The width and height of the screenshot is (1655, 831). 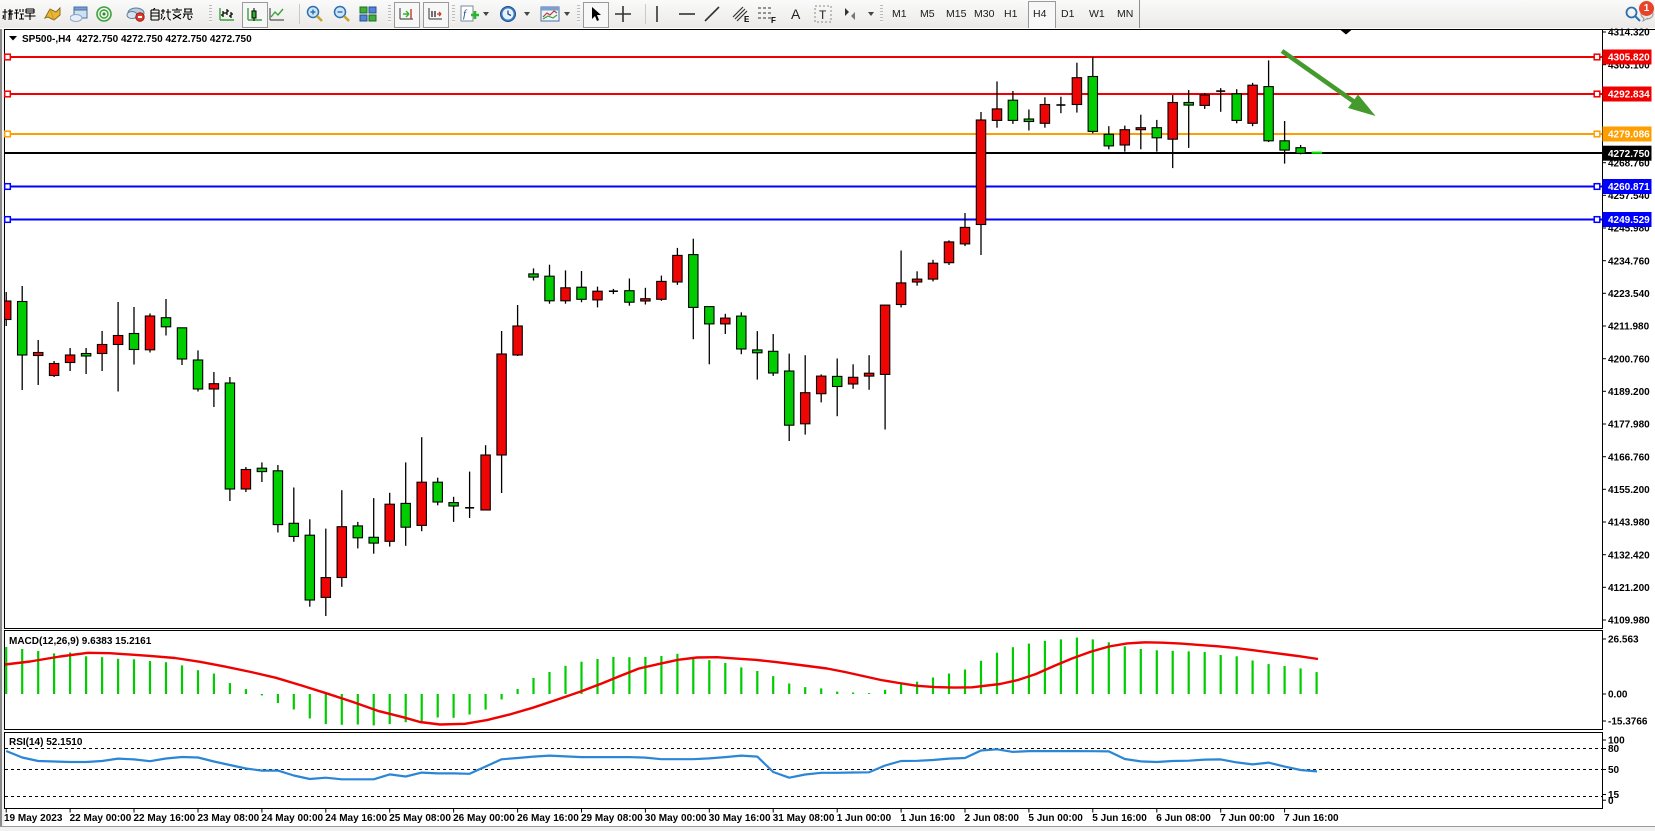 What do you see at coordinates (804, 818) in the screenshot?
I see `svg-text: 31 May 08:00` at bounding box center [804, 818].